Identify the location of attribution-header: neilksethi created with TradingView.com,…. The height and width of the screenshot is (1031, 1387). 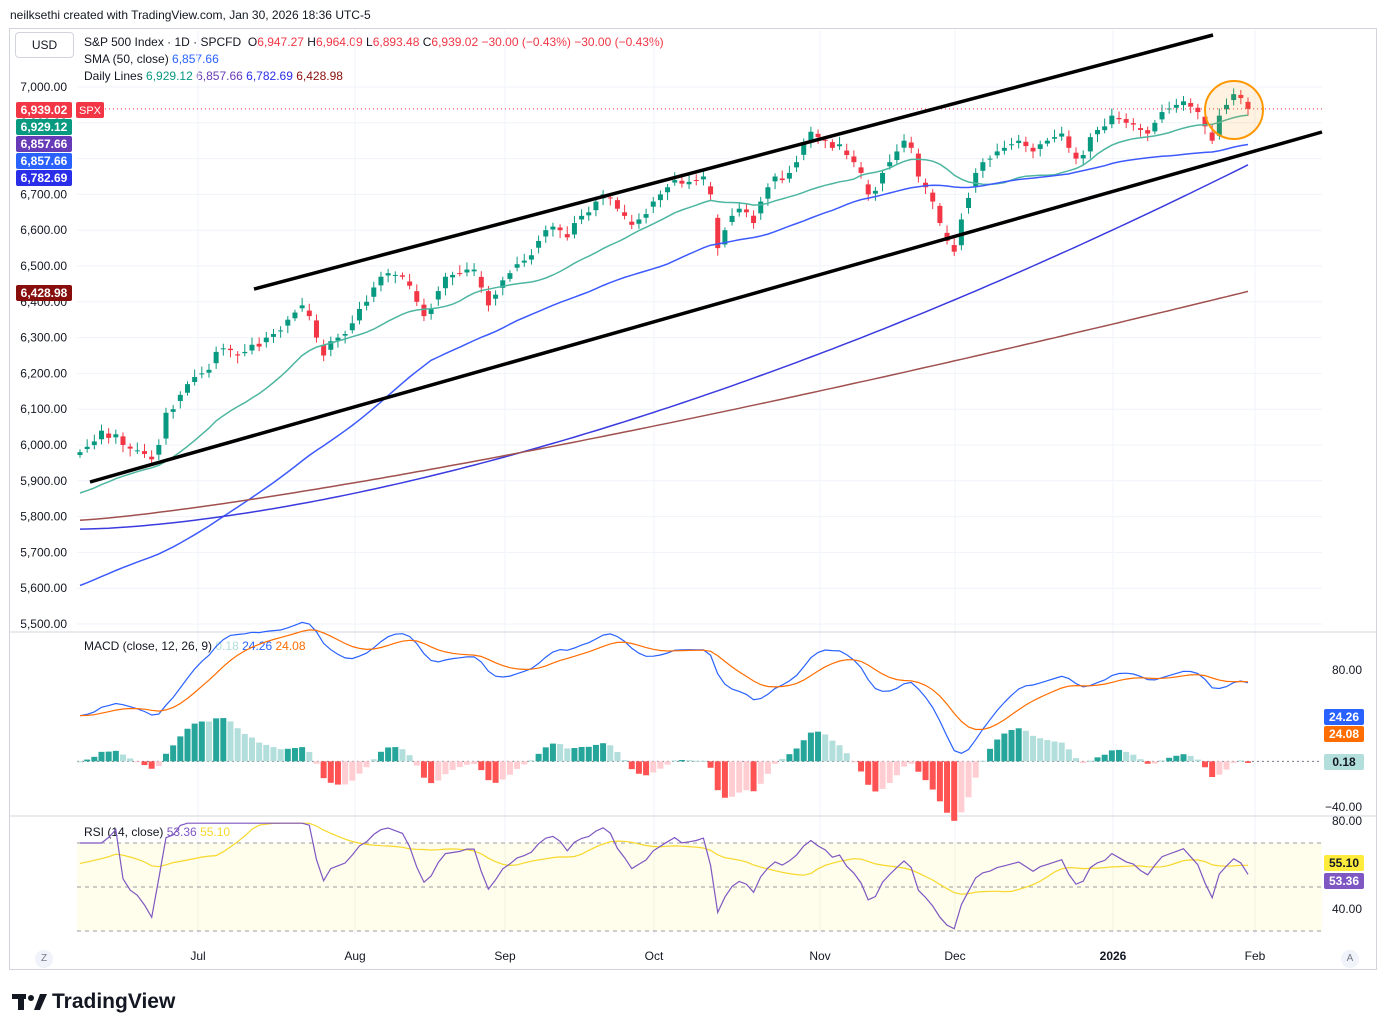
(190, 15).